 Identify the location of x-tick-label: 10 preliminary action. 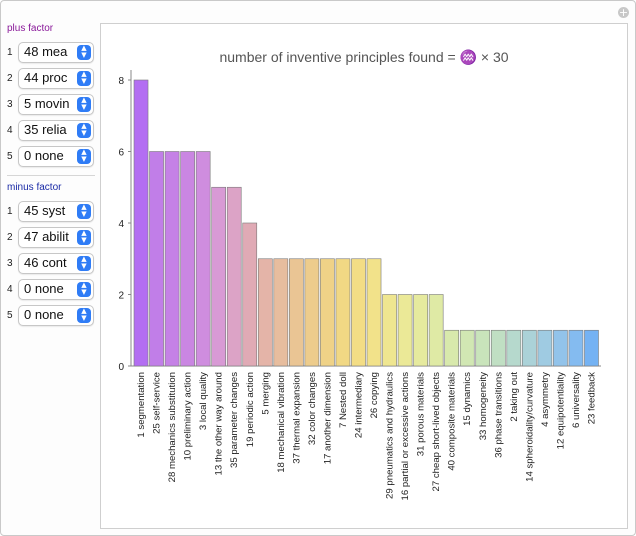
(188, 416).